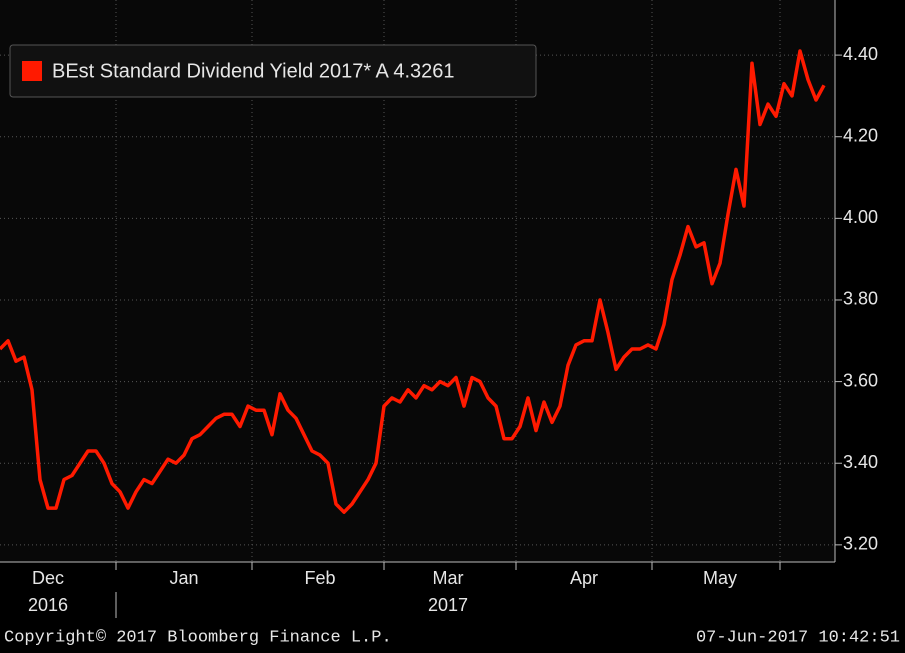  Describe the element at coordinates (198, 637) in the screenshot. I see `footer-copyright: Copyright© 2017 Bloomberg Finance L.P.` at that location.